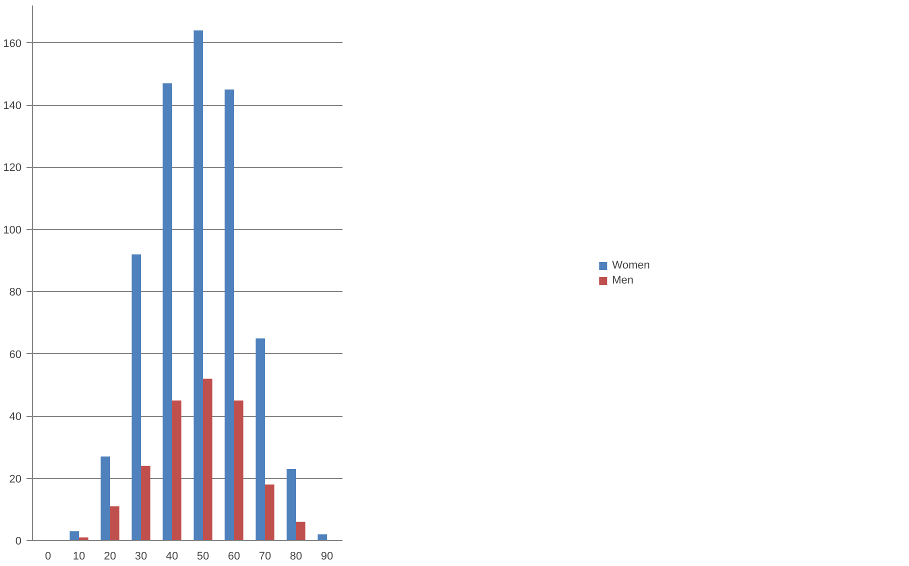 The width and height of the screenshot is (909, 566). I want to click on x-tick-label: 0, so click(48, 556).